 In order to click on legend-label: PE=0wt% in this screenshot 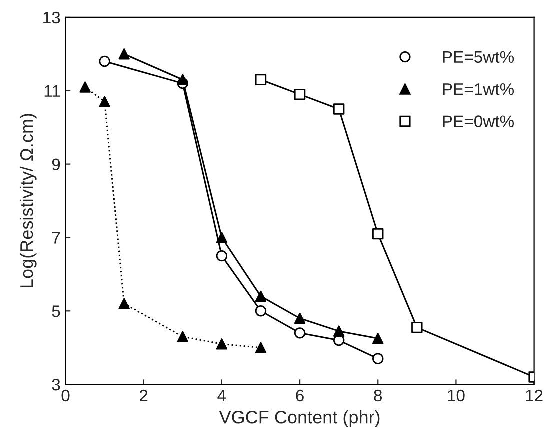, I will do `click(478, 122)`.